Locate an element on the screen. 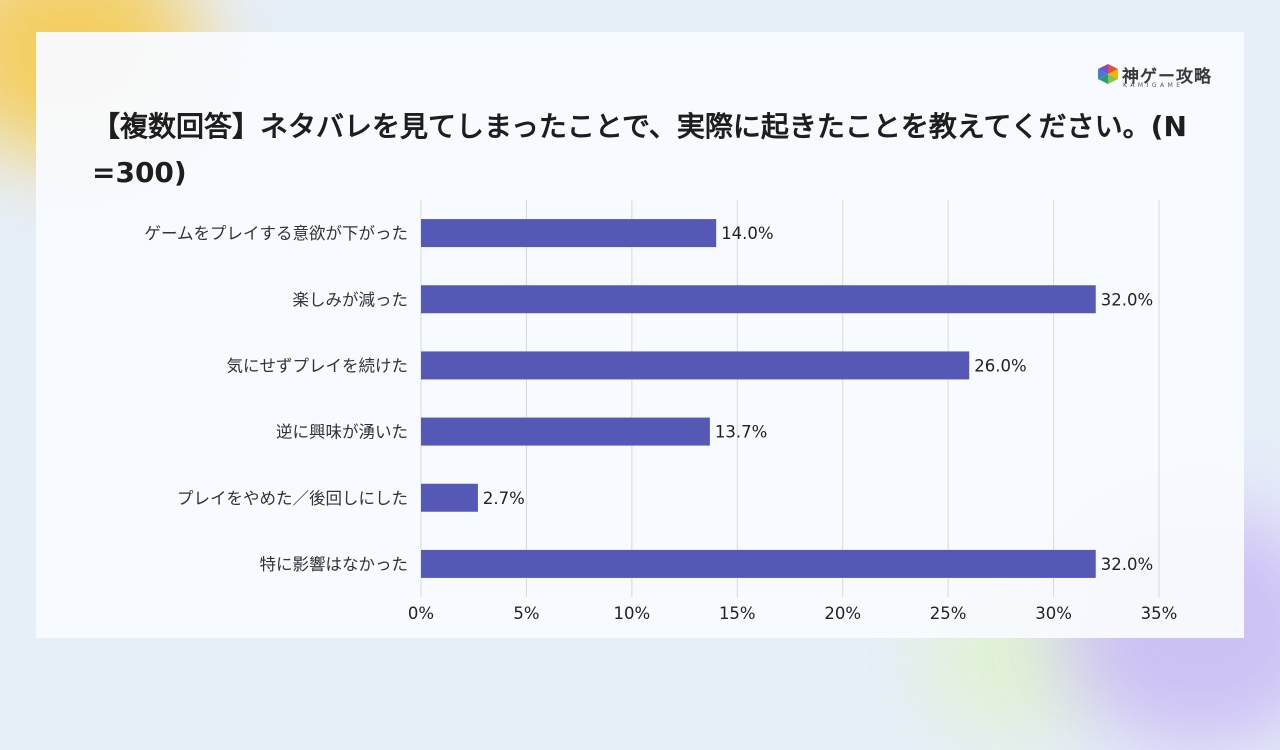 Image resolution: width=1280 pixels, height=750 pixels. x-tick-label: 5% is located at coordinates (526, 613).